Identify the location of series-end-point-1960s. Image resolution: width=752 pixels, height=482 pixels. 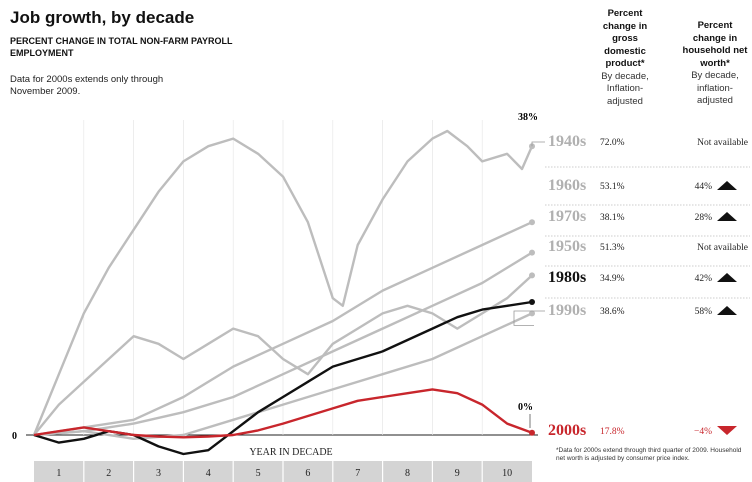
(532, 222).